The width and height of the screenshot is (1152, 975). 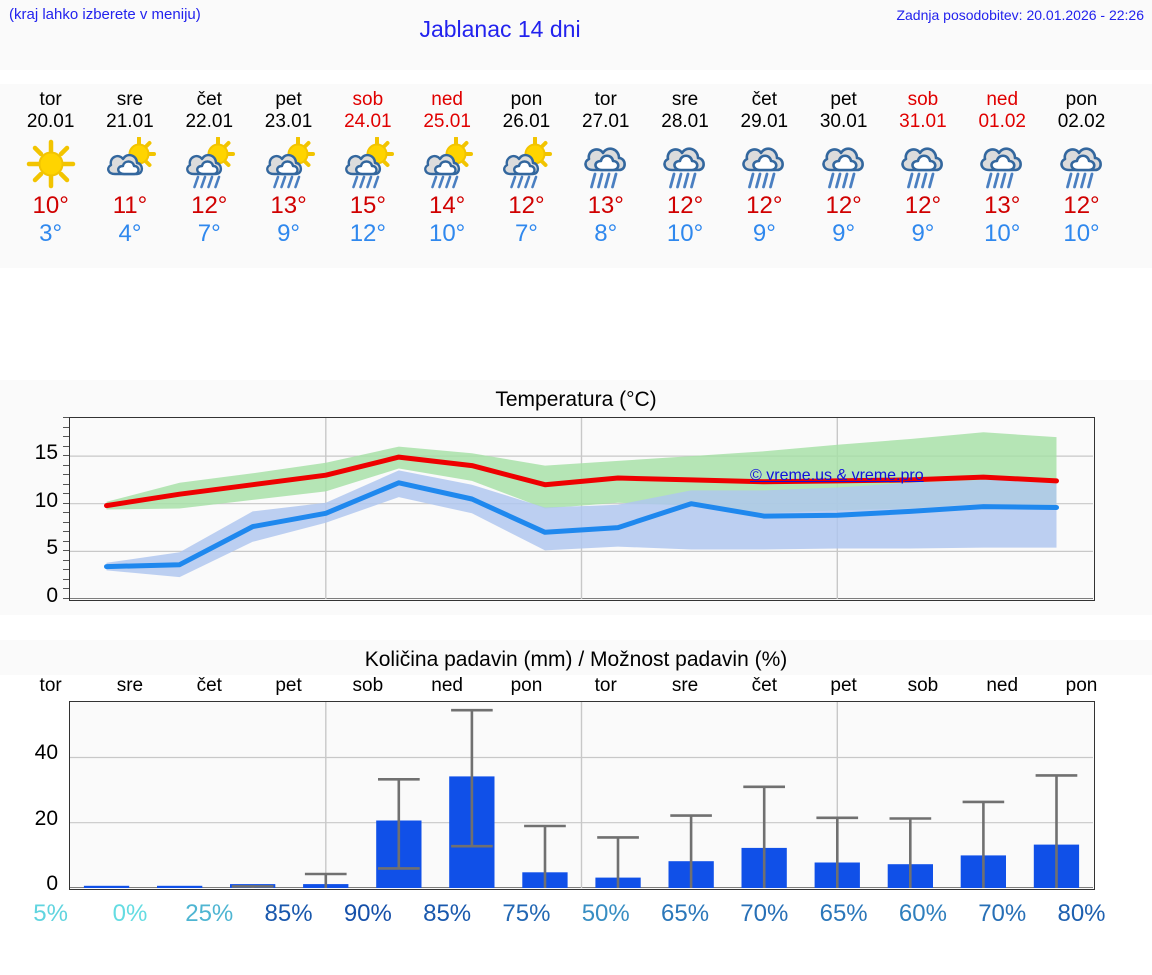 What do you see at coordinates (500, 29) in the screenshot?
I see `page-title: Jablanac 14 dni` at bounding box center [500, 29].